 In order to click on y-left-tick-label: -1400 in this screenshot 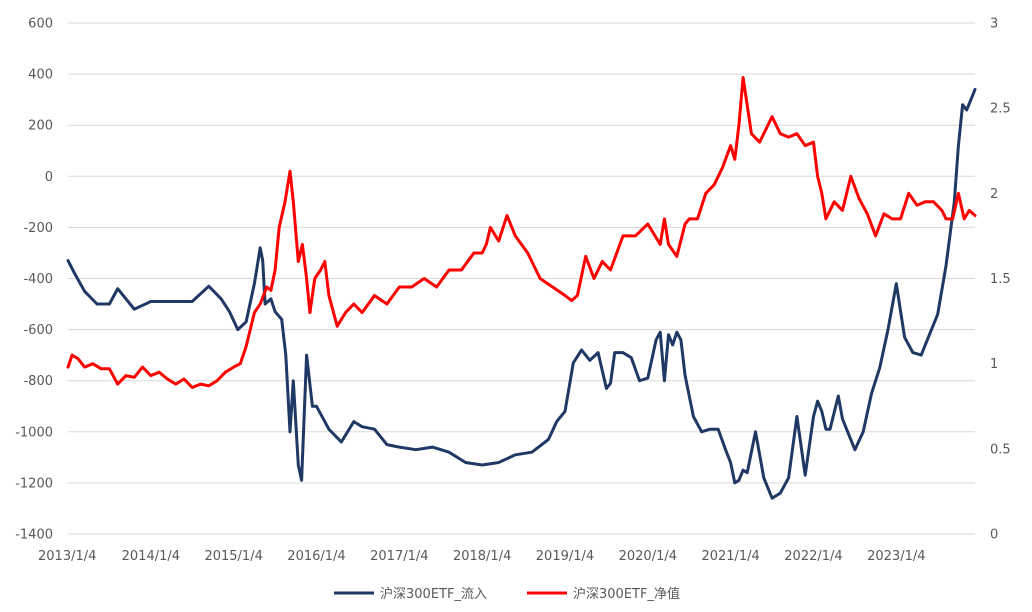, I will do `click(34, 535)`.